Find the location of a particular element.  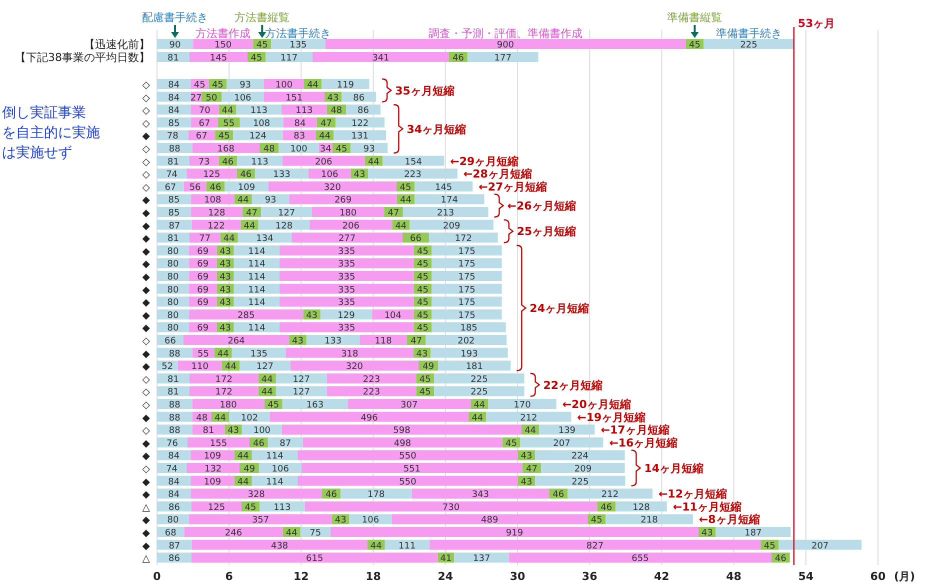

data-label: 175 is located at coordinates (467, 290).